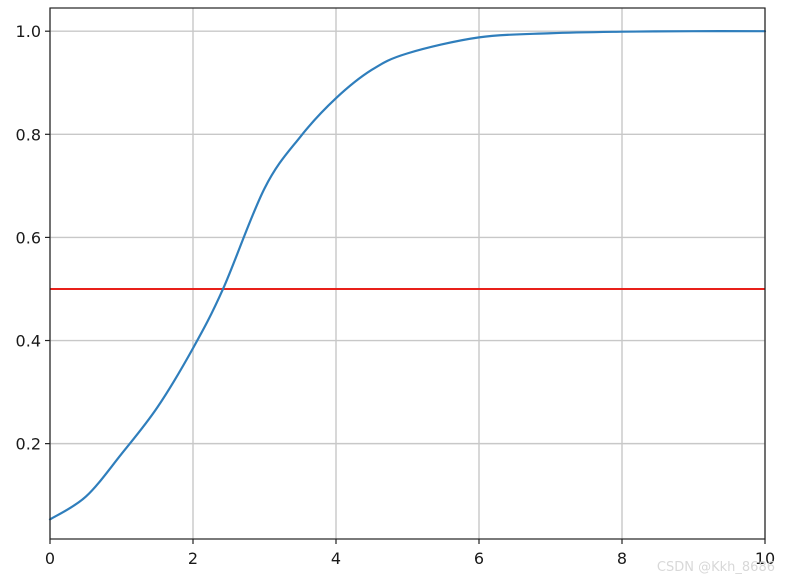 The image size is (787, 583). What do you see at coordinates (715, 567) in the screenshot?
I see `watermark-text: CSDN @Kkh_8686` at bounding box center [715, 567].